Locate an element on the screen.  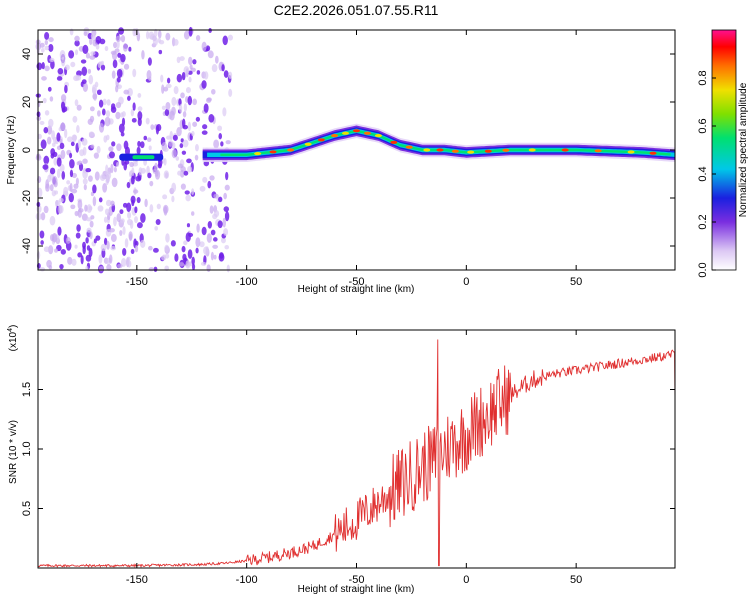
colorbar-label: Normalized spectral amplitude is located at coordinates (743, 149).